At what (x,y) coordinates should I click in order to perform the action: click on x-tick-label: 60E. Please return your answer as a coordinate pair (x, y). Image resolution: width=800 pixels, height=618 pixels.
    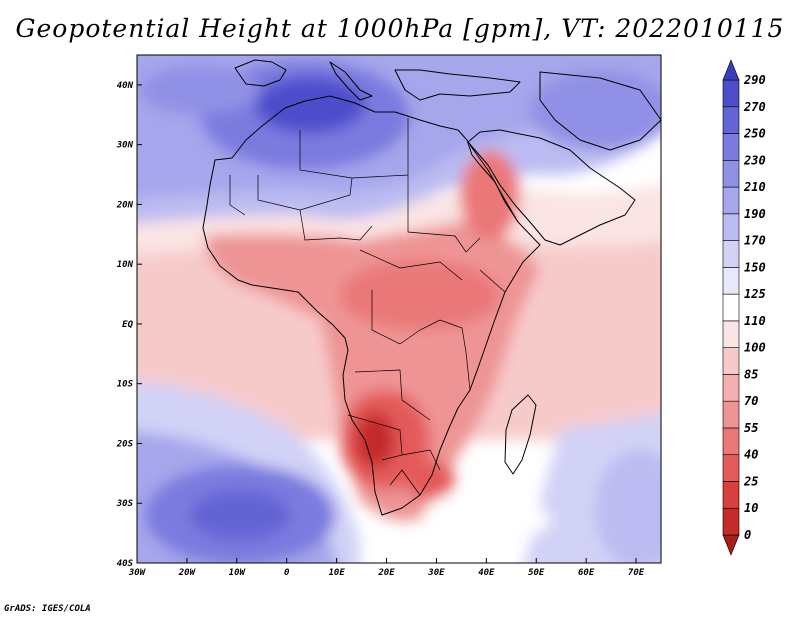
    Looking at the image, I should click on (586, 573).